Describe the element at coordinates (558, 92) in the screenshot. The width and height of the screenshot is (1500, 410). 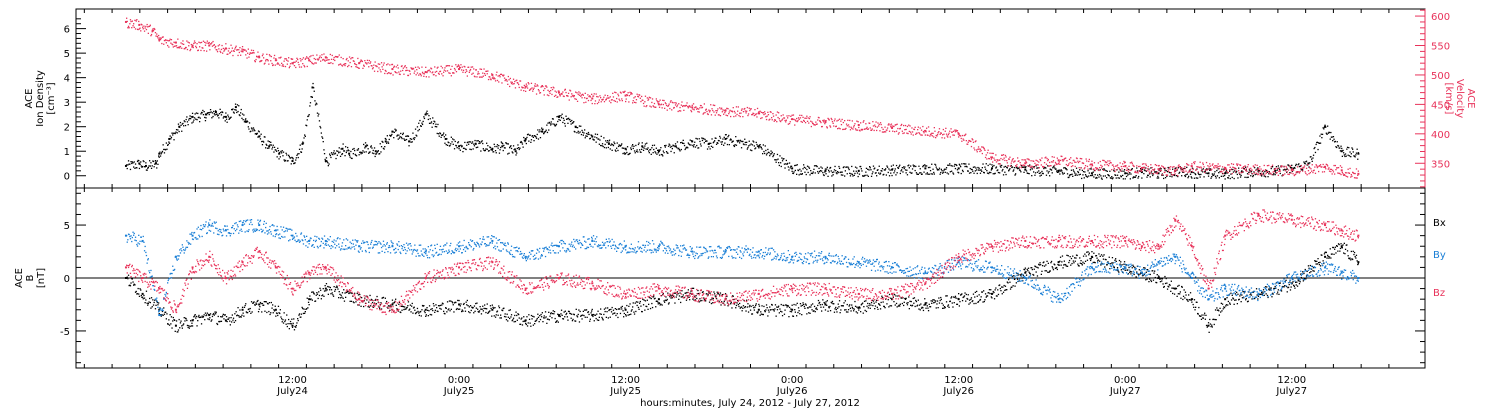
I see `velocity-series-point` at that location.